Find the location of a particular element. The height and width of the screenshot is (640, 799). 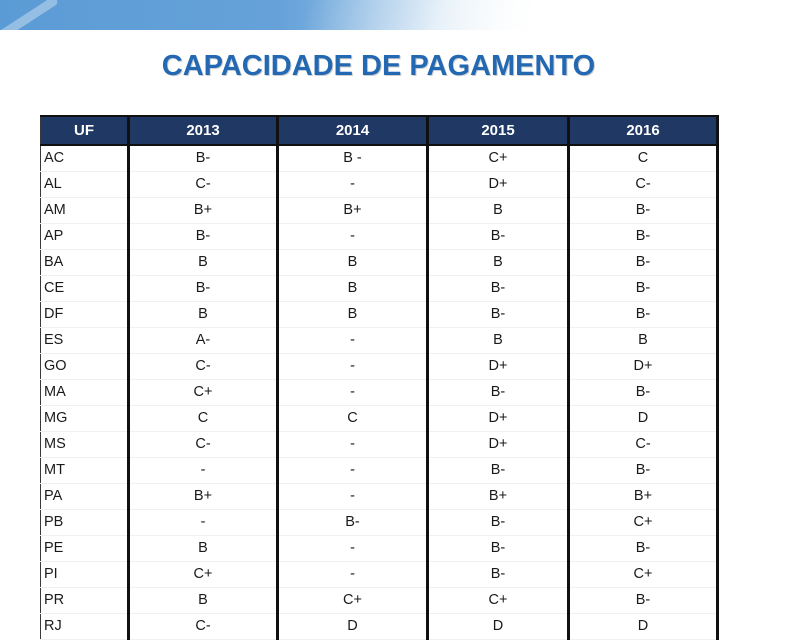

uf-cell: AM is located at coordinates (84, 210).